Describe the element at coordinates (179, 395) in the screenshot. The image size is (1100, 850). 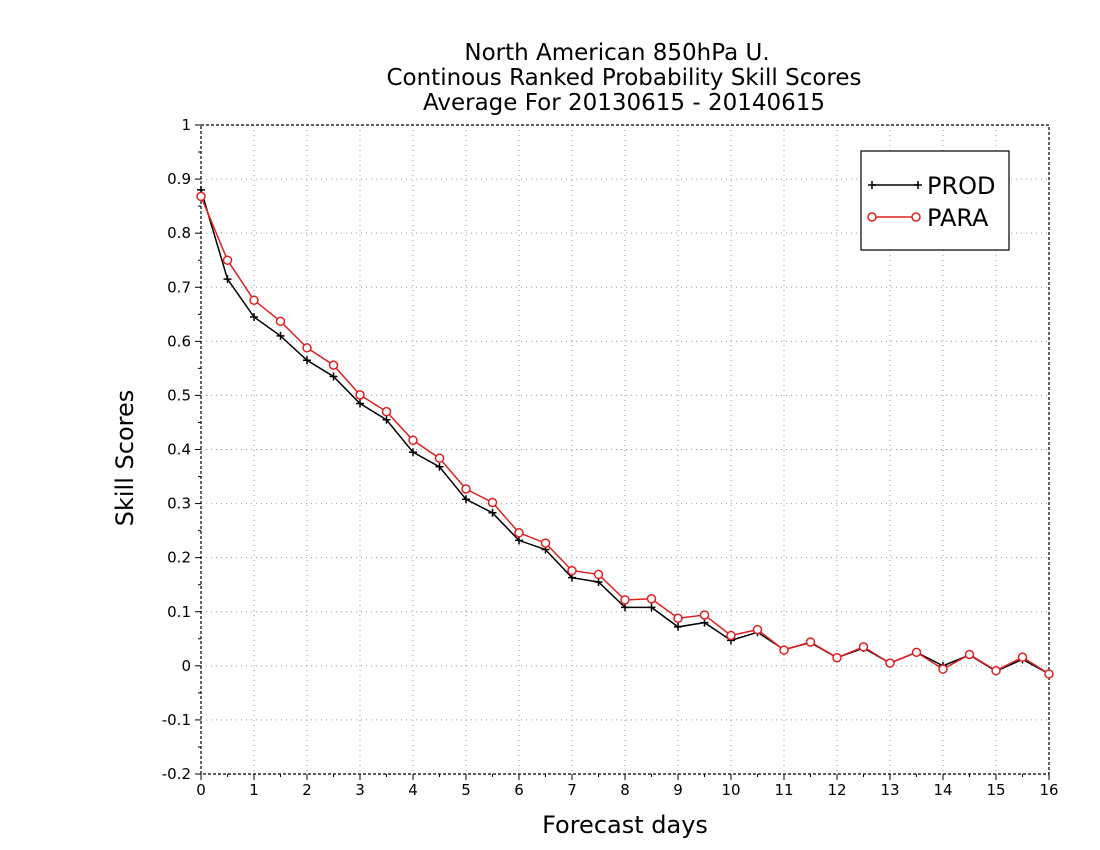
I see `y-tick-label: 0.5` at that location.